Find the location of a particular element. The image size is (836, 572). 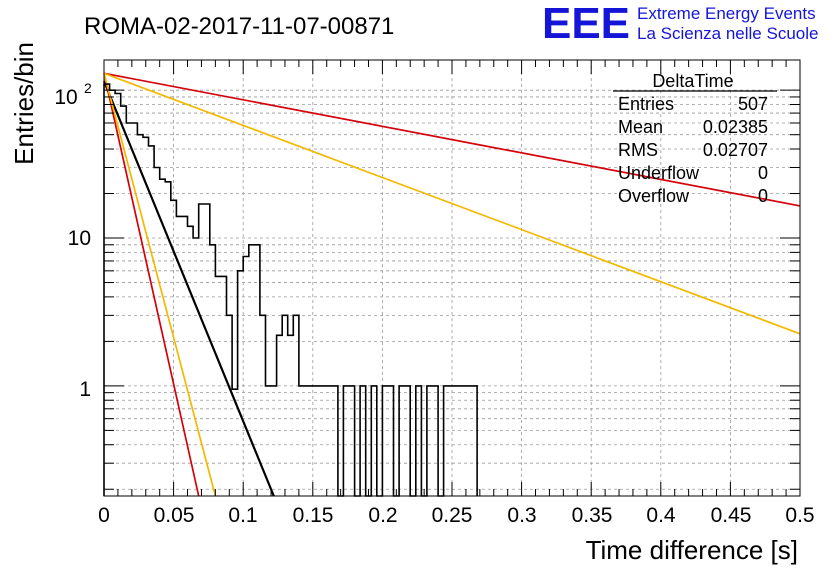

stats-label-underflow: Underflow is located at coordinates (659, 173).